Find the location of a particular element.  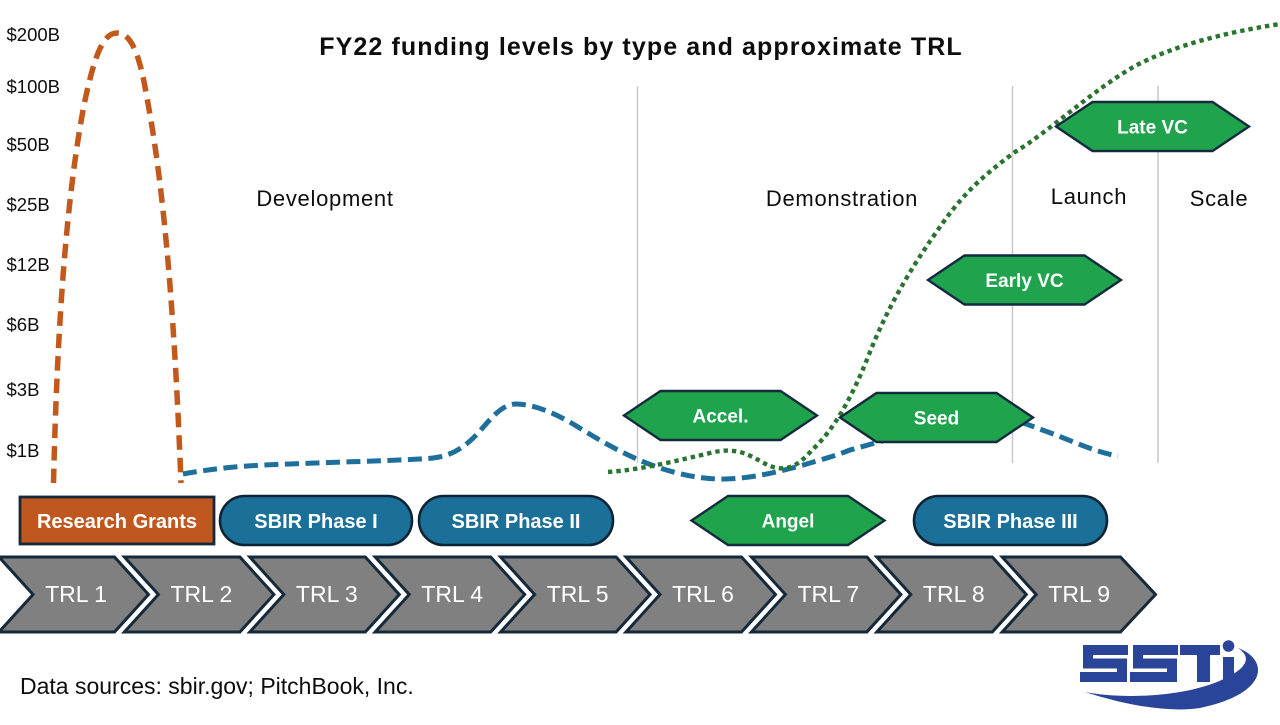

svg-text: TRL 1 is located at coordinates (76, 594).